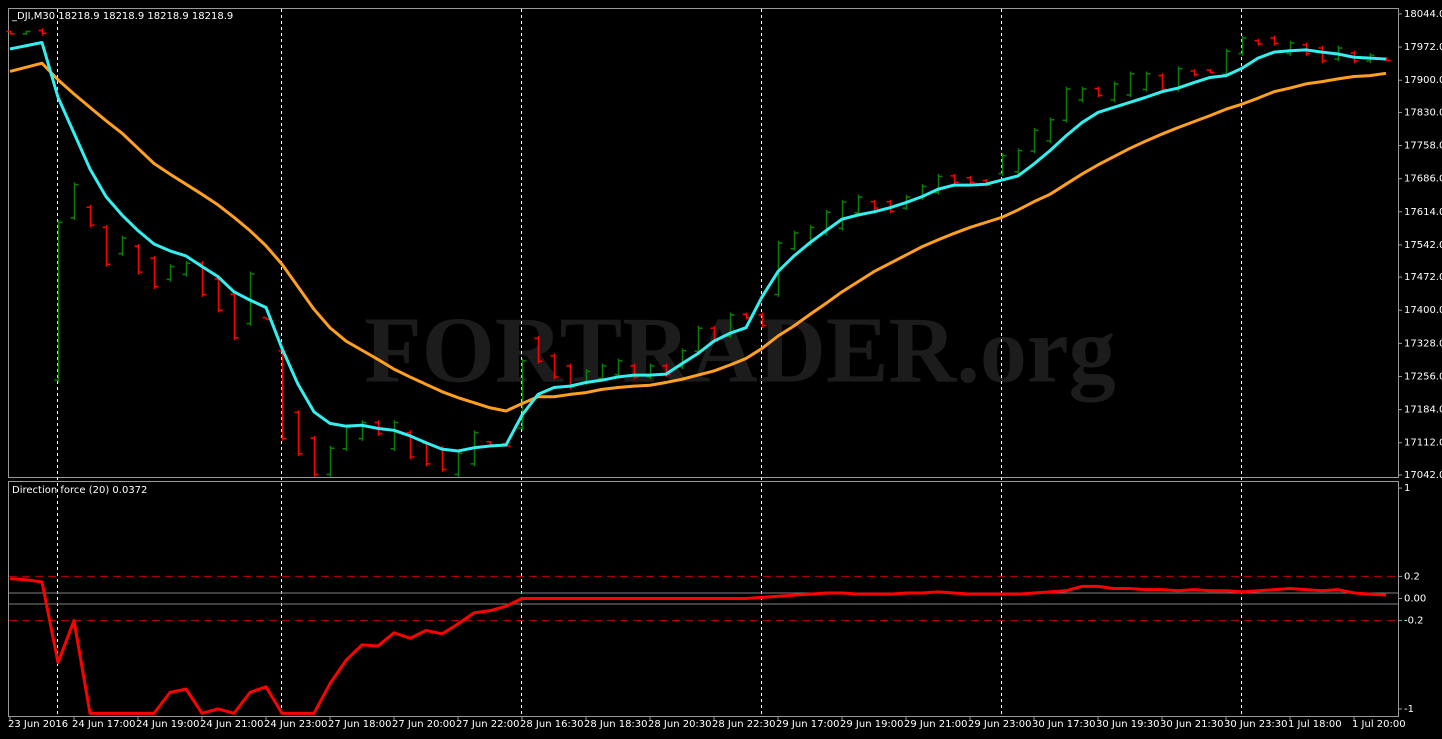 The image size is (1442, 739). I want to click on y-tick-label: 0.00, so click(1415, 599).